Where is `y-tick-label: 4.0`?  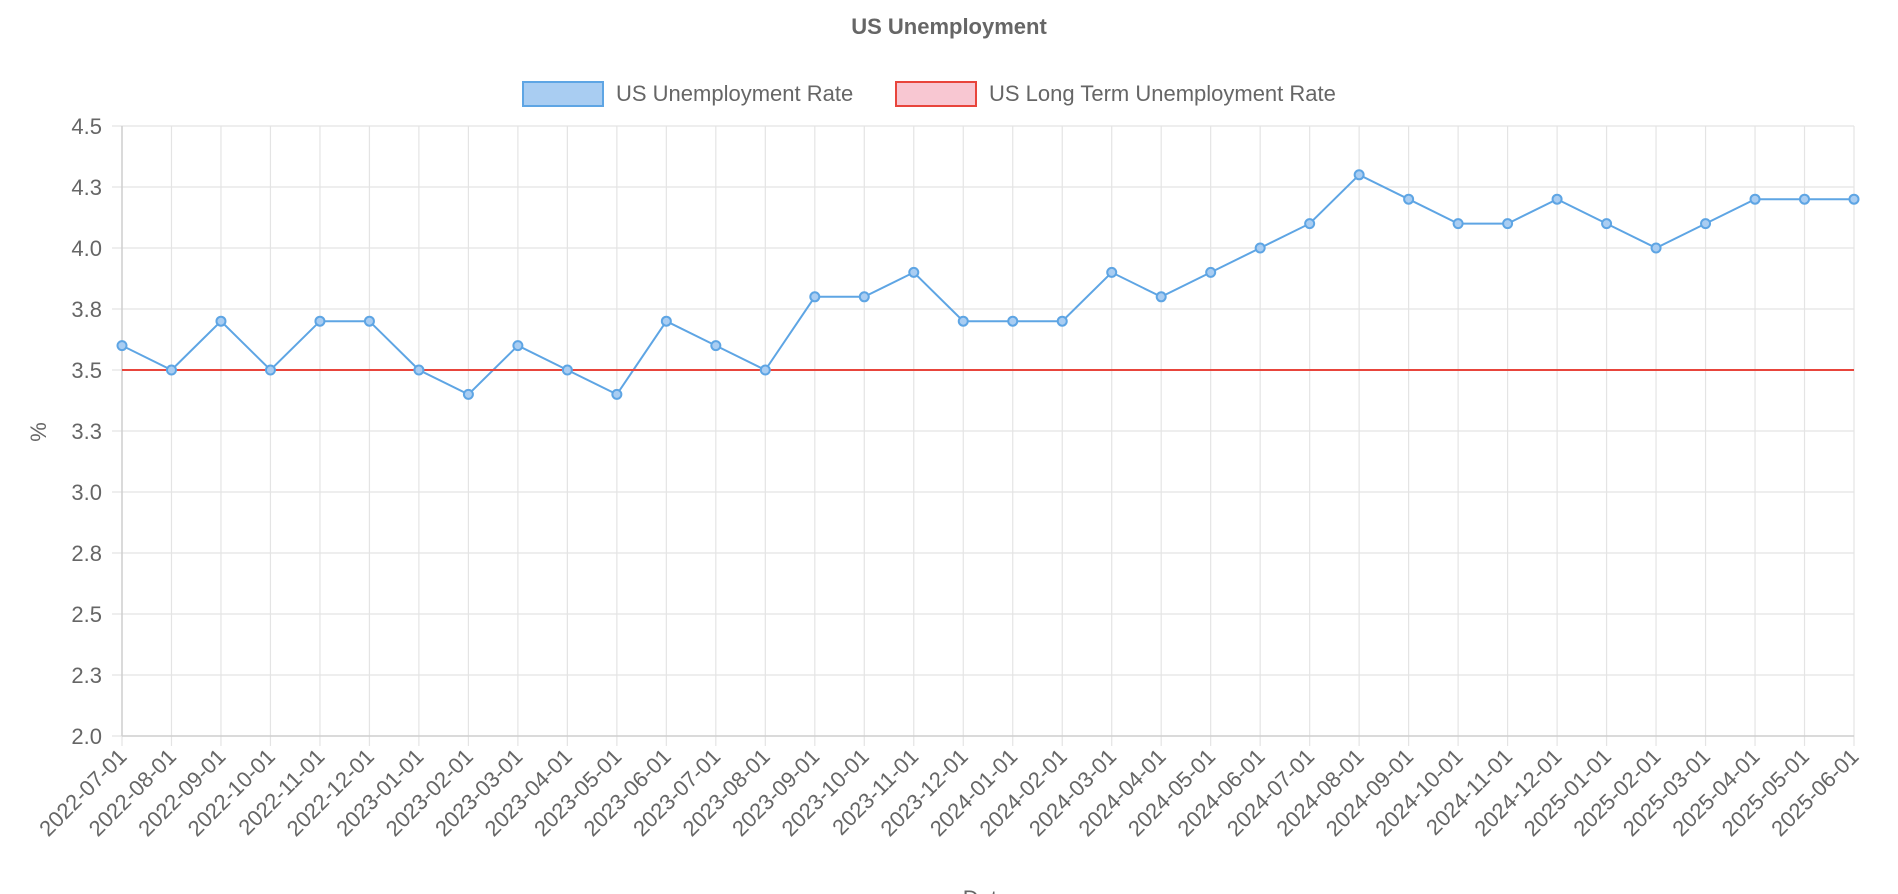
y-tick-label: 4.0 is located at coordinates (86, 248).